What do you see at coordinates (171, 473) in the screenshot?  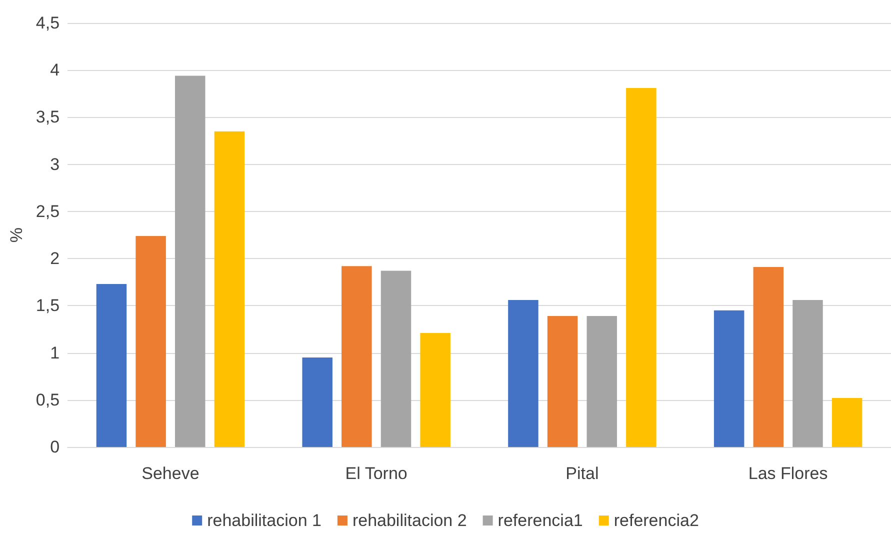 I see `x-tick-label: Seheve` at bounding box center [171, 473].